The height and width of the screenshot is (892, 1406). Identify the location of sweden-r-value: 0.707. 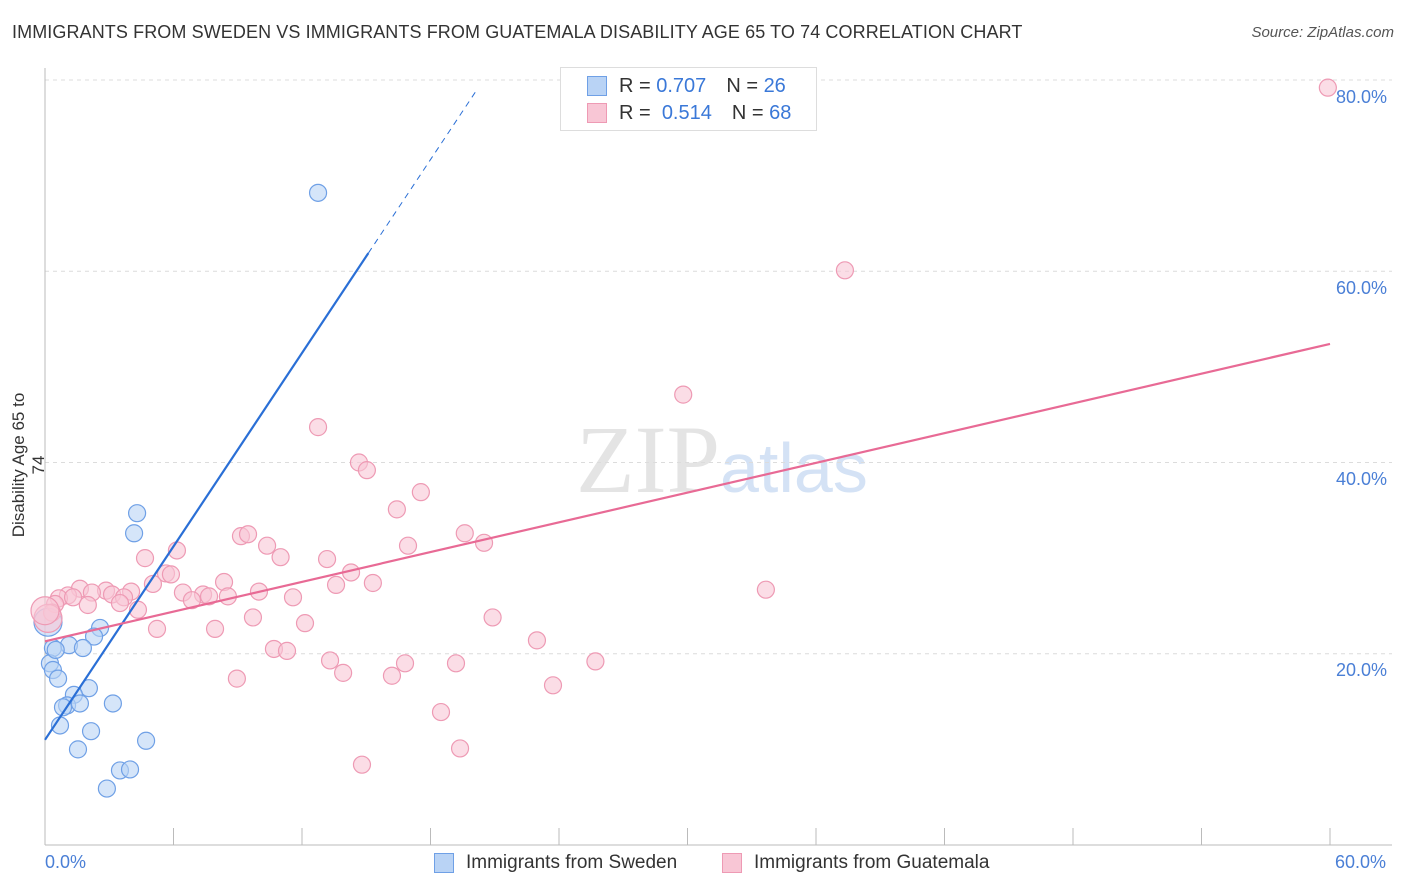
(681, 85).